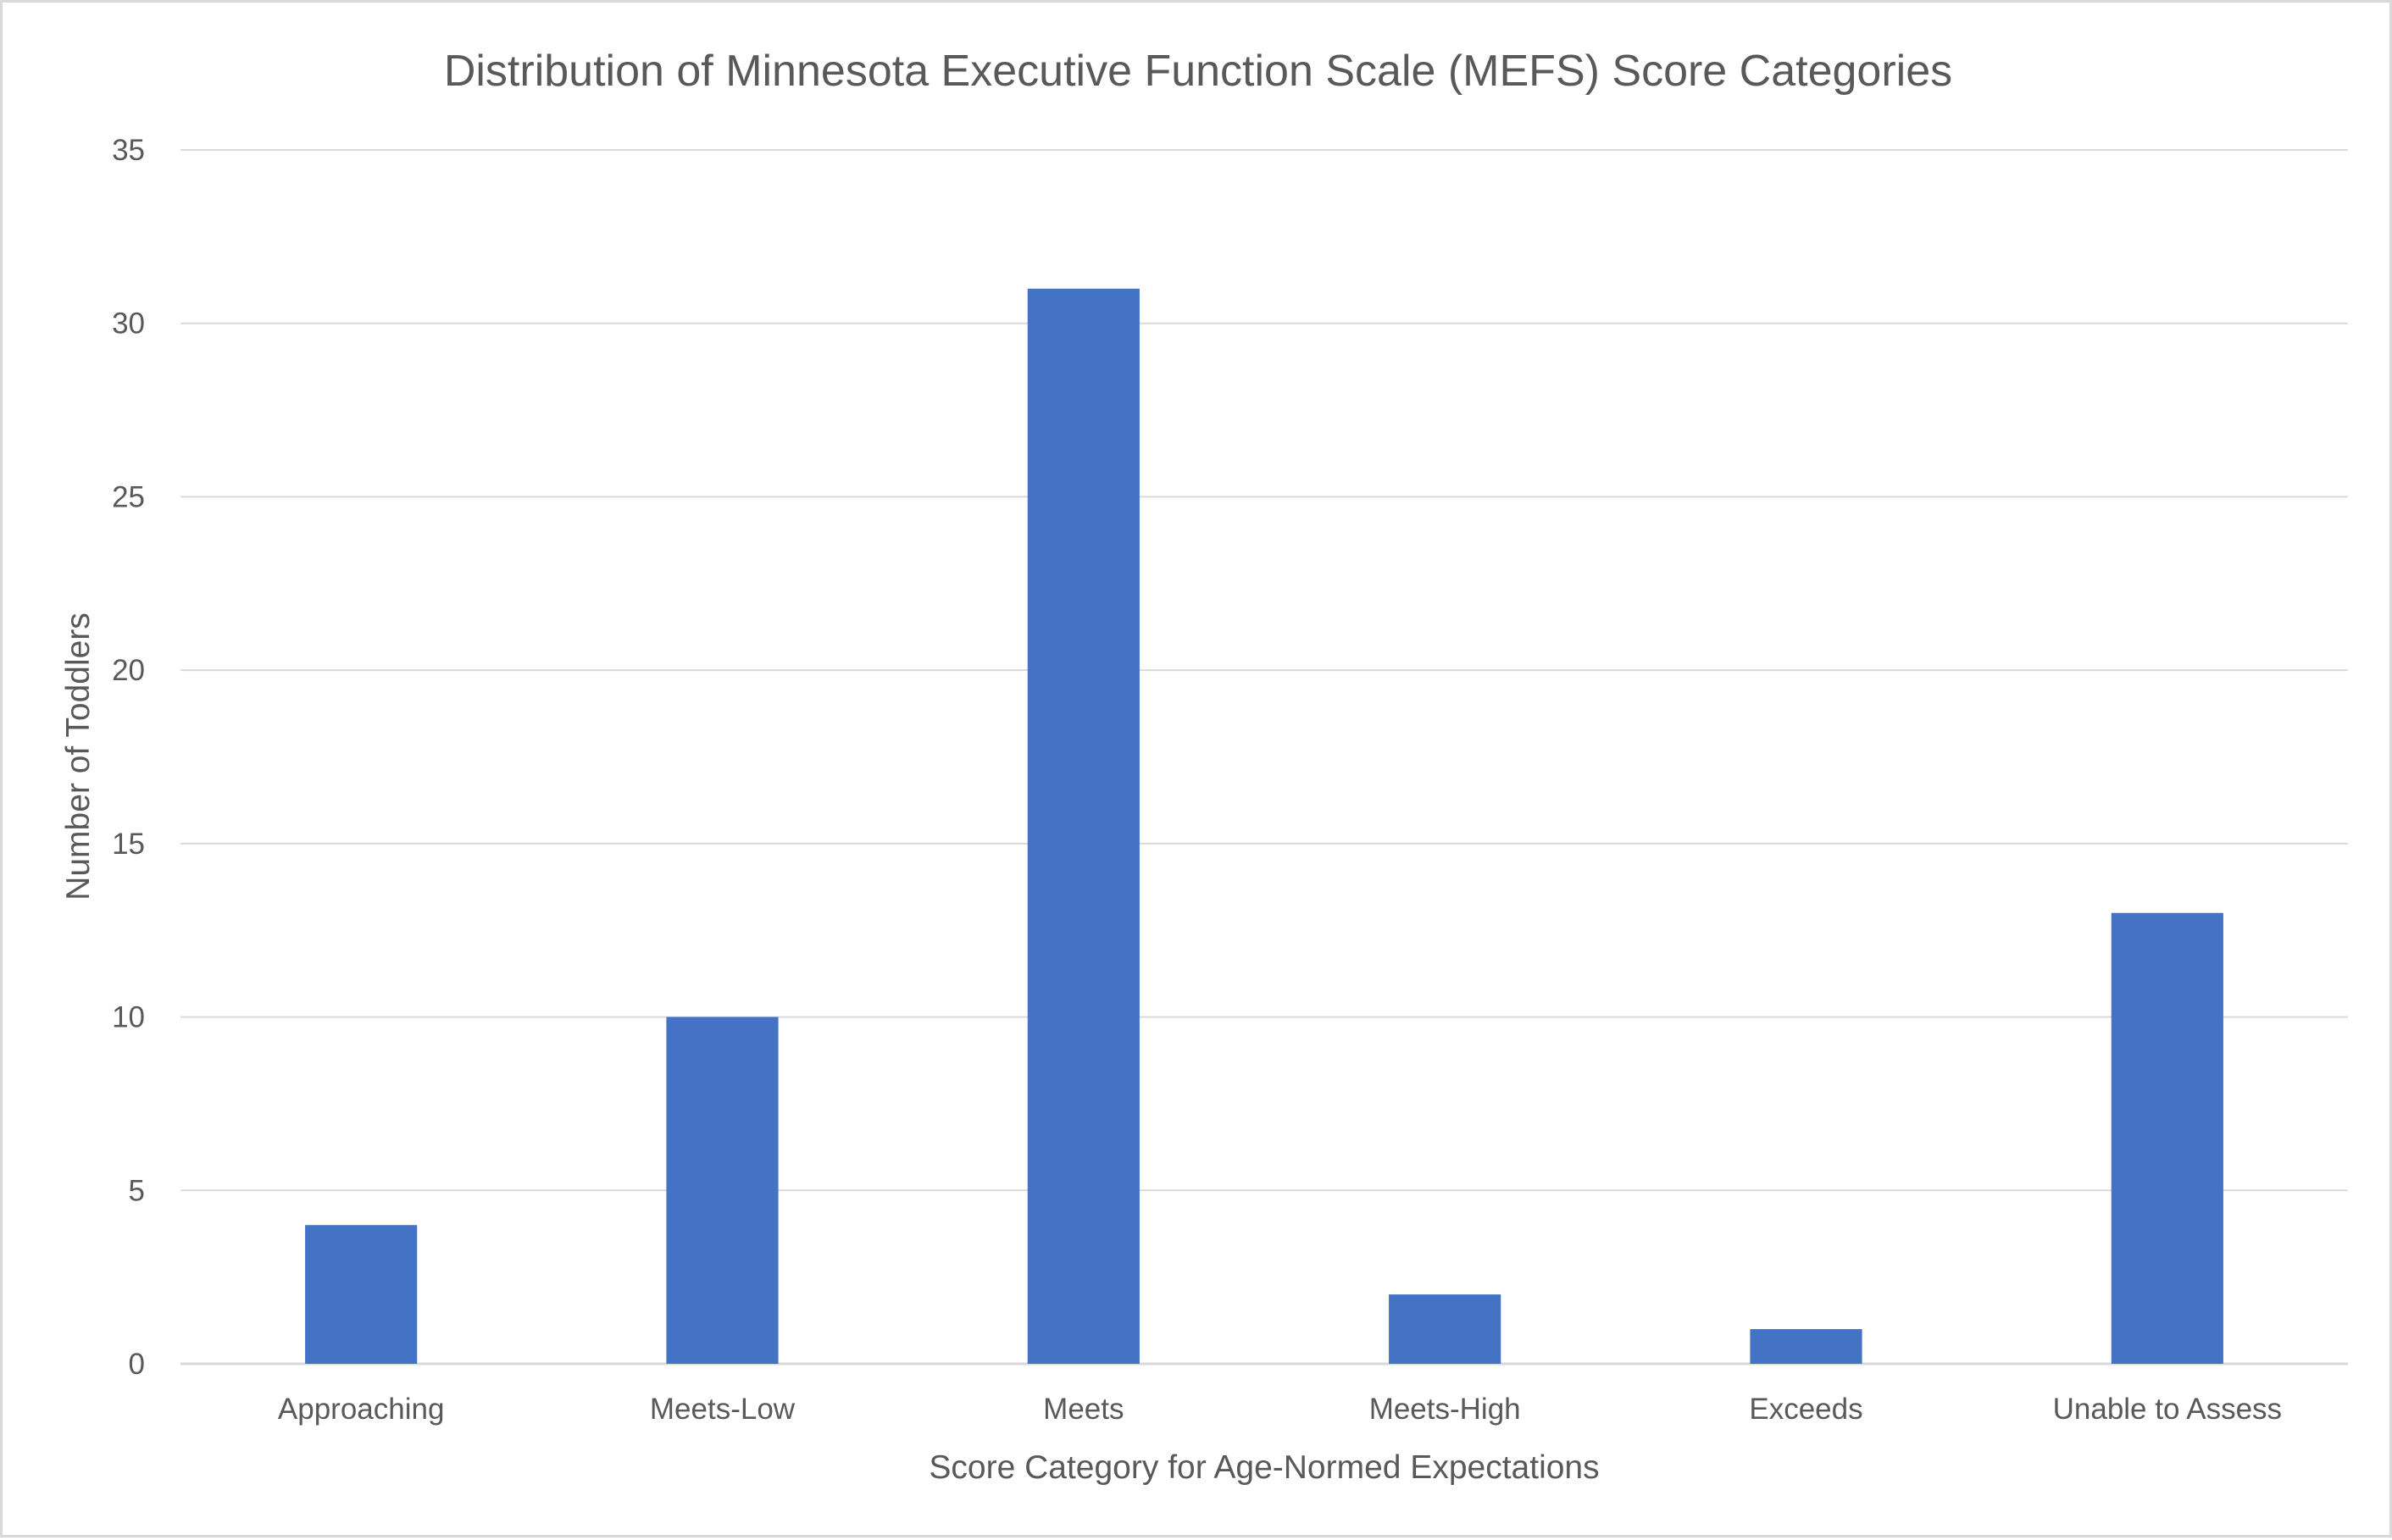 This screenshot has height=1540, width=2392. I want to click on y-tick-label: 25, so click(128, 496).